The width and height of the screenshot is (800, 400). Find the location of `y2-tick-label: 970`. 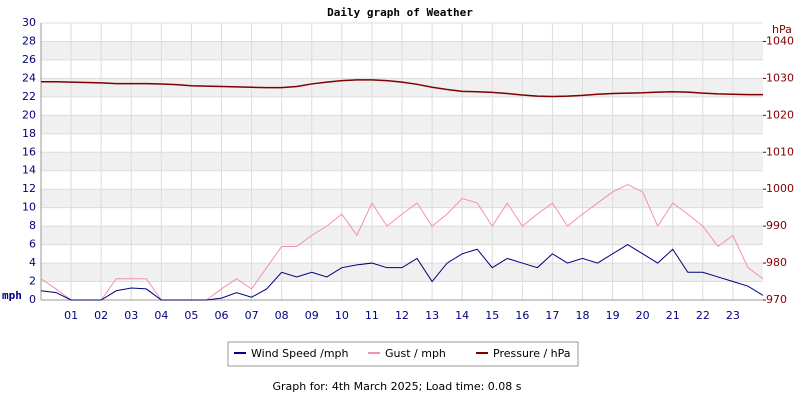

y2-tick-label: 970 is located at coordinates (776, 299).